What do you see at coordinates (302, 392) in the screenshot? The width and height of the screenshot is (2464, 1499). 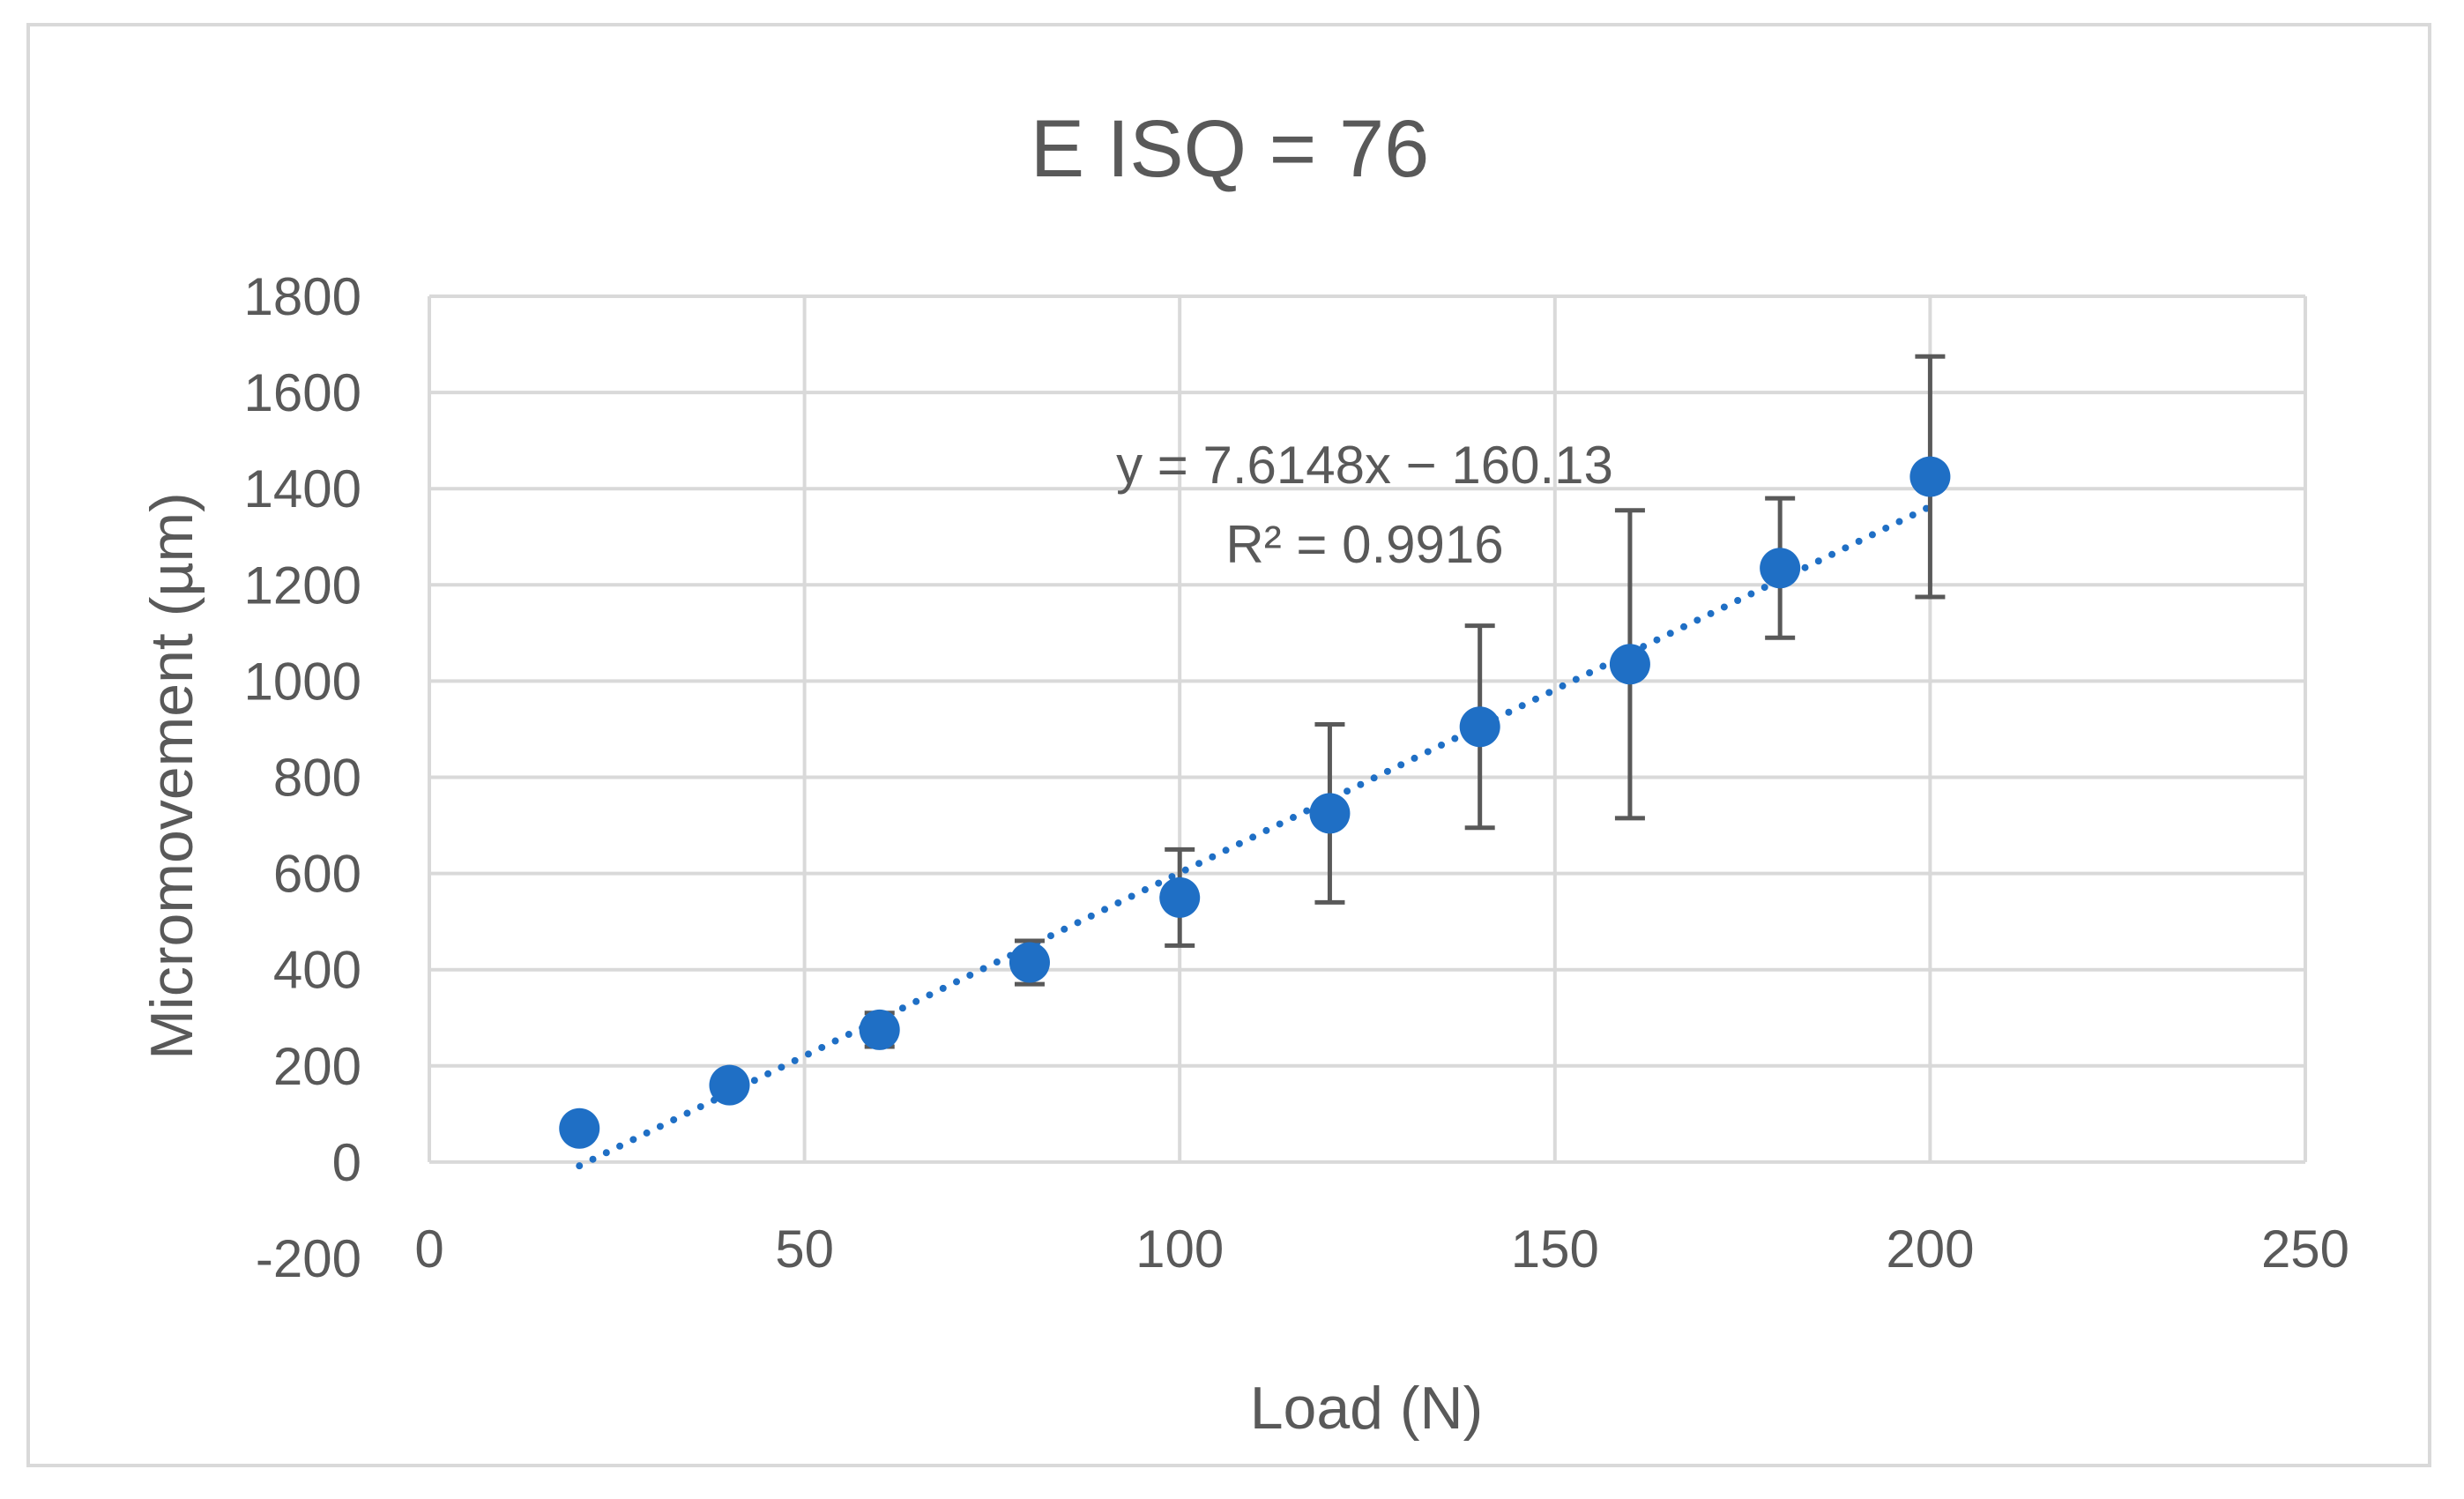 I see `y-tick-label: 1600` at bounding box center [302, 392].